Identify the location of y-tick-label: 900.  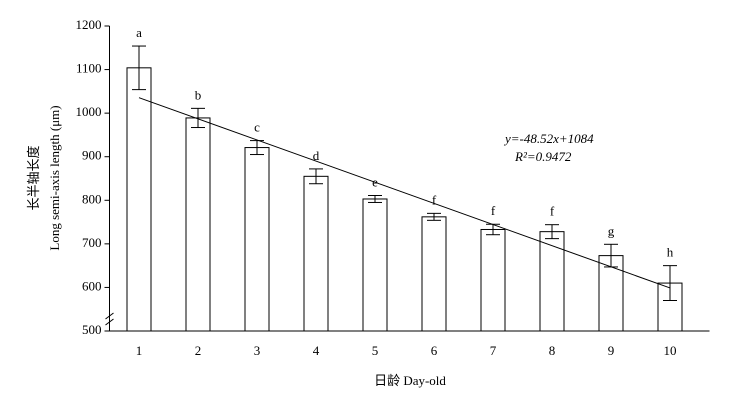
(92, 155).